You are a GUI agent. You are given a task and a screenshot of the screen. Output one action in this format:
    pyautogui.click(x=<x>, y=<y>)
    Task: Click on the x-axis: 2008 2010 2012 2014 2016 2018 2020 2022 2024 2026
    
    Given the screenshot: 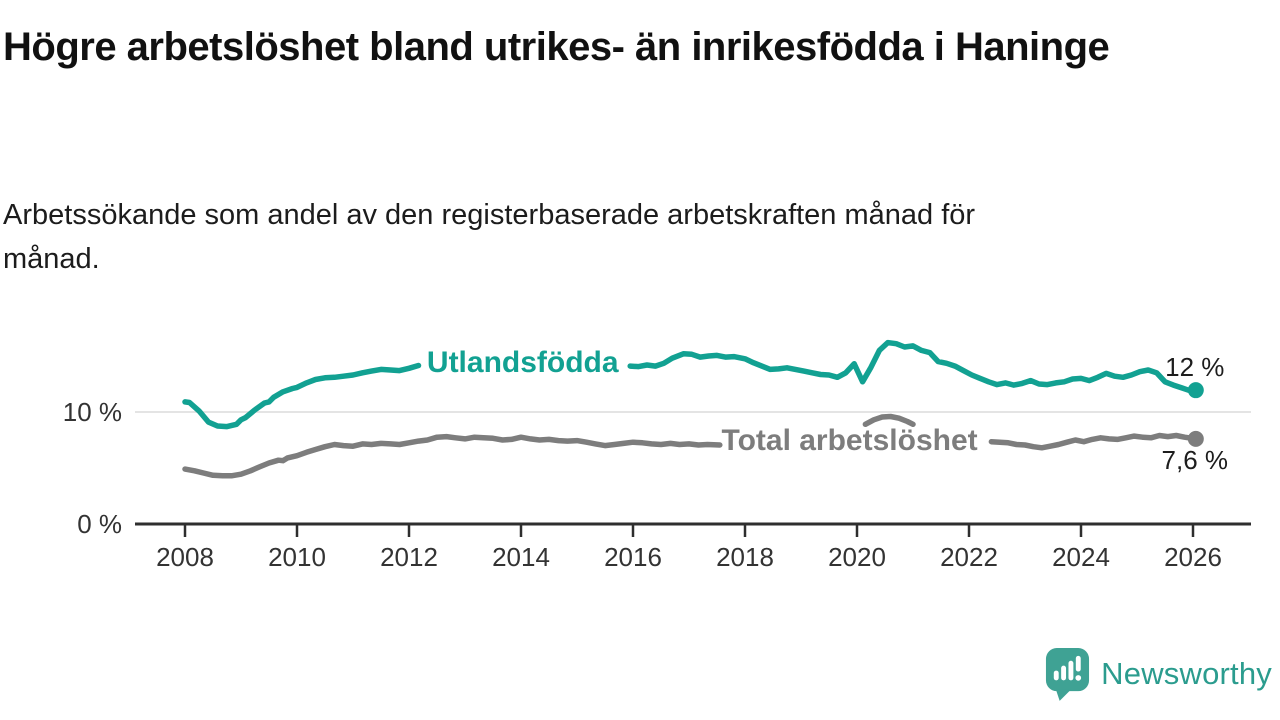 What is the action you would take?
    pyautogui.click(x=693, y=547)
    